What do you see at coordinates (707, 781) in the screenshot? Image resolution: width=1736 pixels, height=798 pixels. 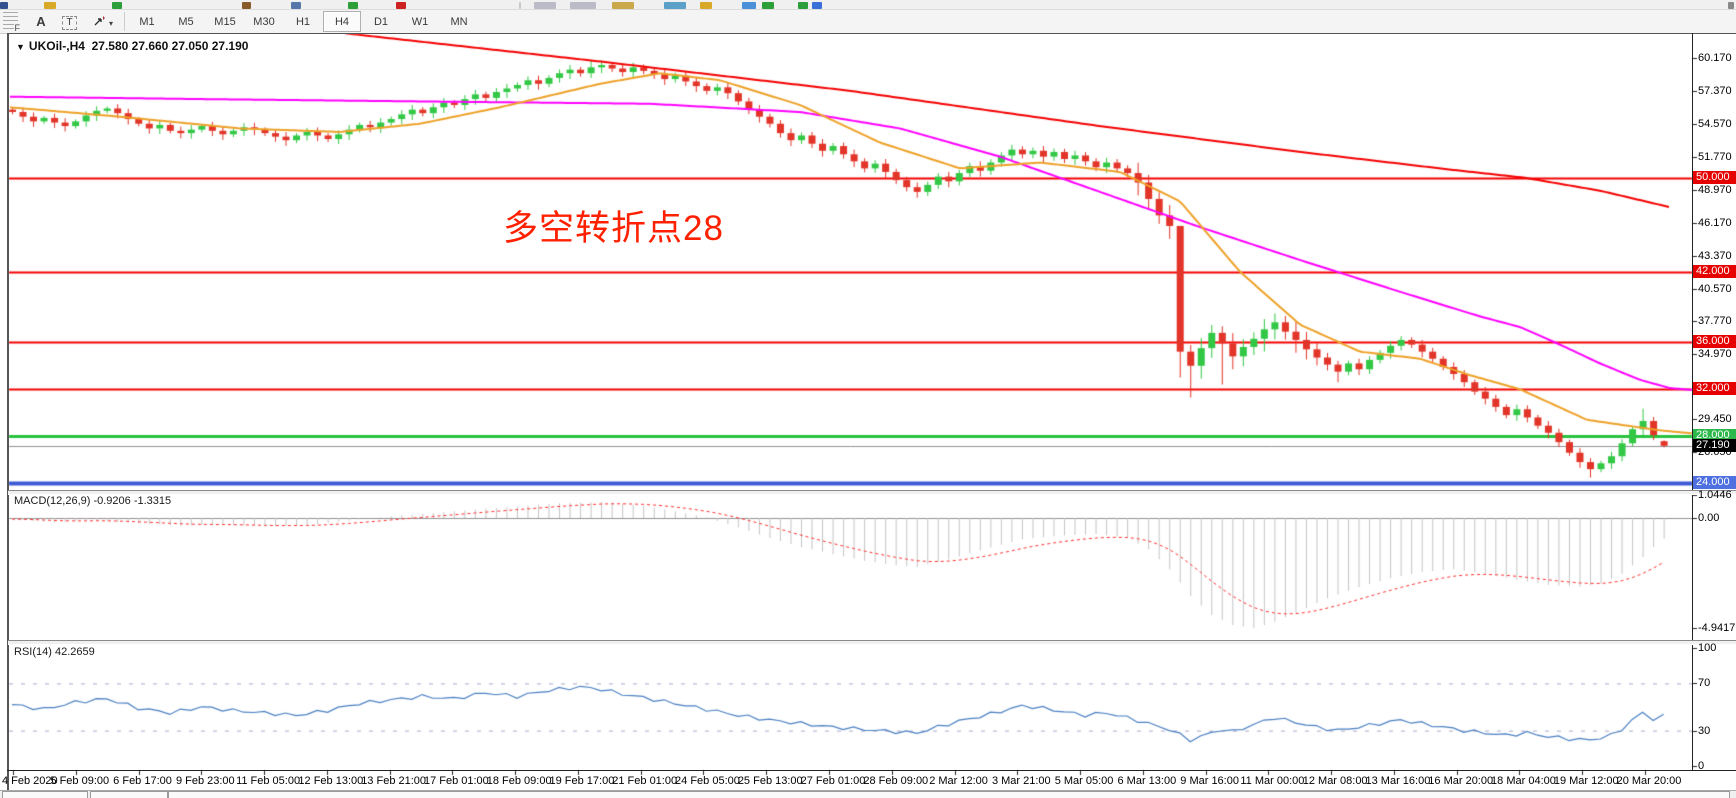 I see `time-label: 24 Feb 05:00` at bounding box center [707, 781].